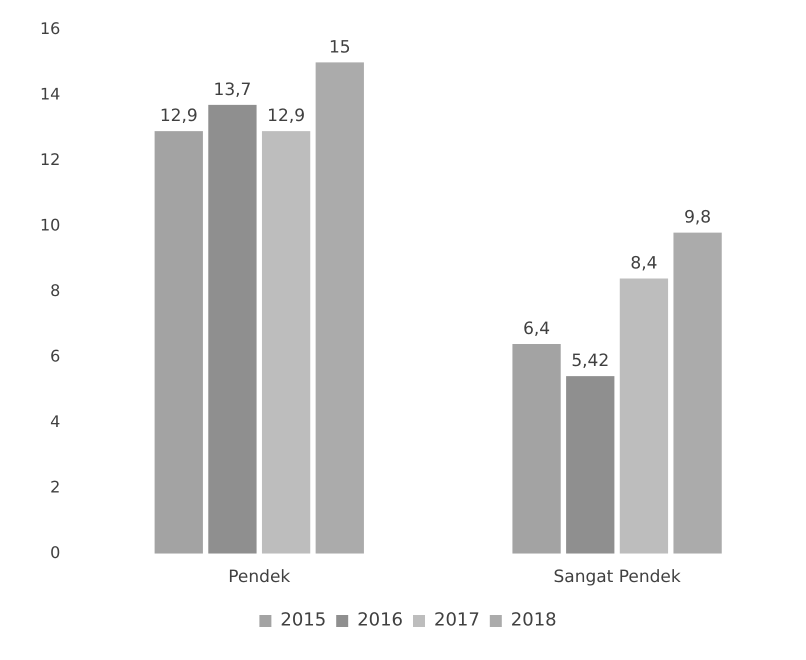 The height and width of the screenshot is (660, 806). What do you see at coordinates (259, 577) in the screenshot?
I see `x-tick-label: Pendek` at bounding box center [259, 577].